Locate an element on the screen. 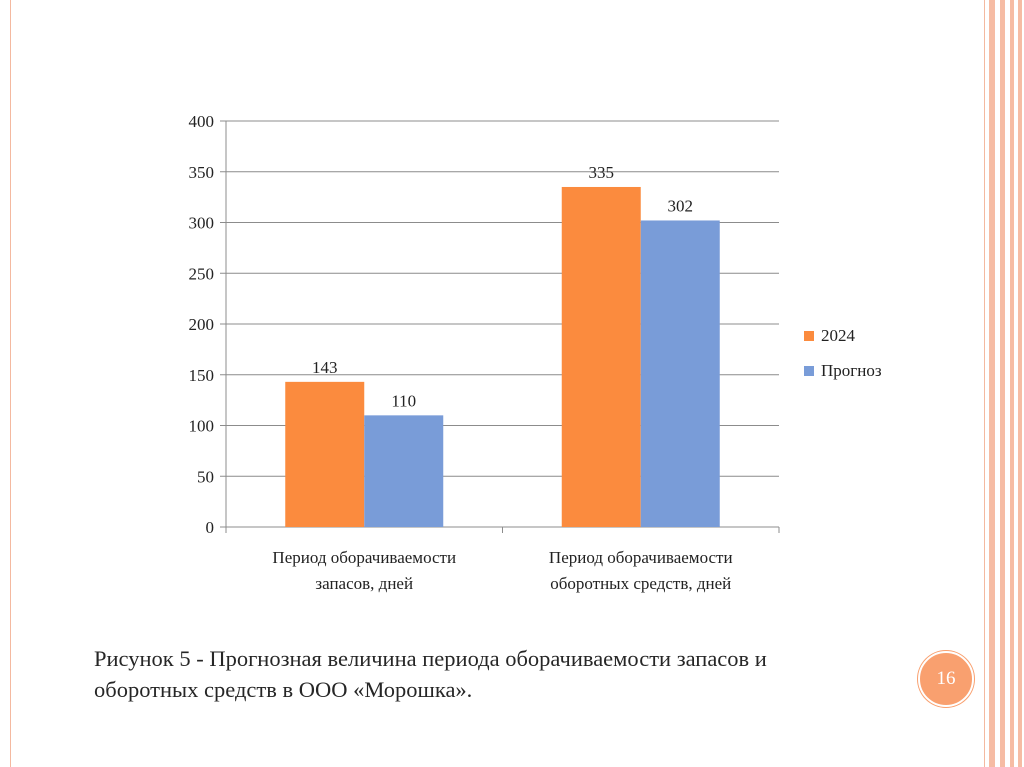 The image size is (1024, 767). data-label: 335 is located at coordinates (602, 172).